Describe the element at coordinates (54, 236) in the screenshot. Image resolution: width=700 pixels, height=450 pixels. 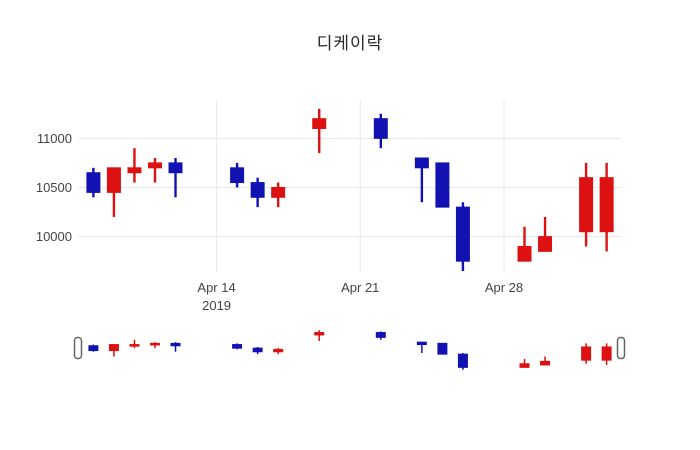
I see `y-tick-label: 10000` at that location.